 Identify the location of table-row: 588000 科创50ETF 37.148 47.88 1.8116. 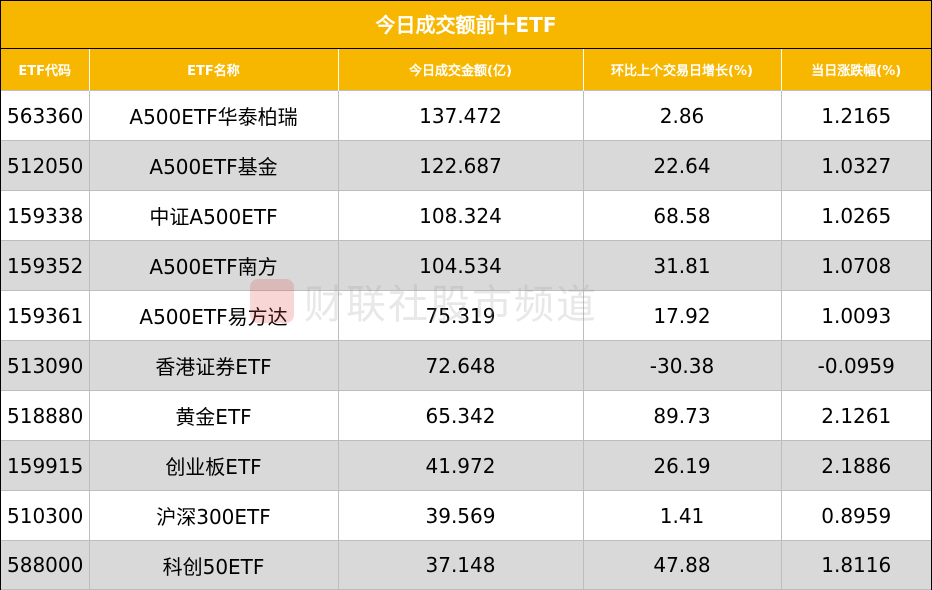
(466, 565).